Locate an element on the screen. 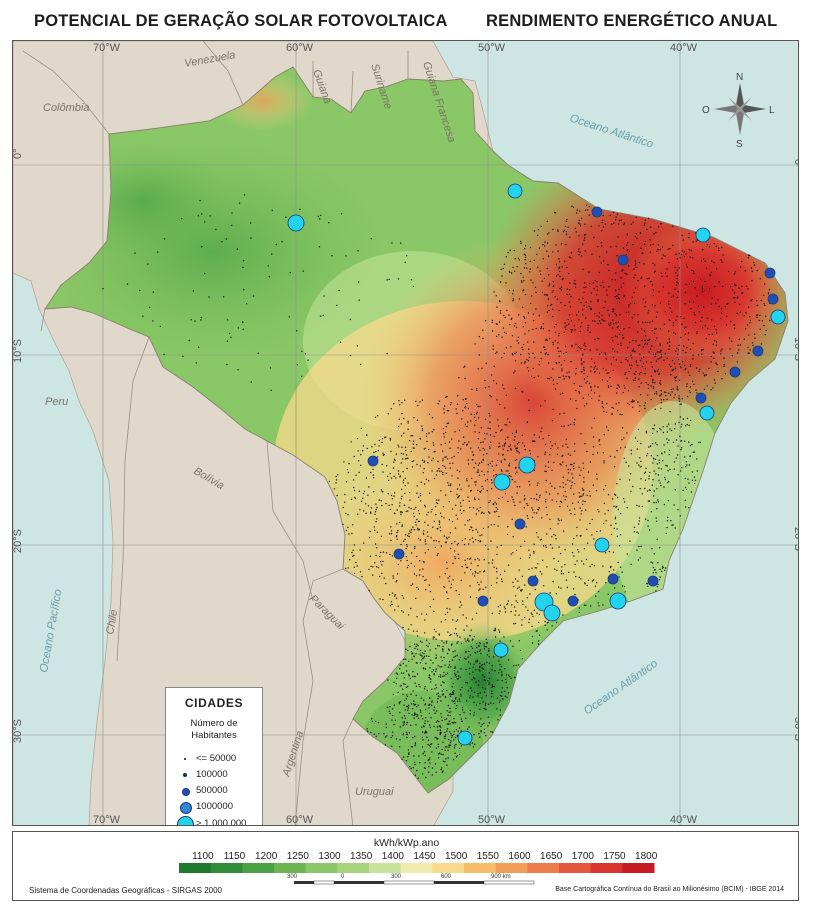 The width and height of the screenshot is (814, 911). color-ramp-step is located at coordinates (353, 868).